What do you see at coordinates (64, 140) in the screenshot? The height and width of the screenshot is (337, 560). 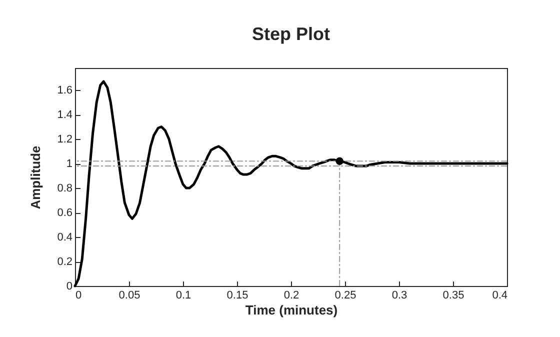 I see `y-tick-label: 1.2` at bounding box center [64, 140].